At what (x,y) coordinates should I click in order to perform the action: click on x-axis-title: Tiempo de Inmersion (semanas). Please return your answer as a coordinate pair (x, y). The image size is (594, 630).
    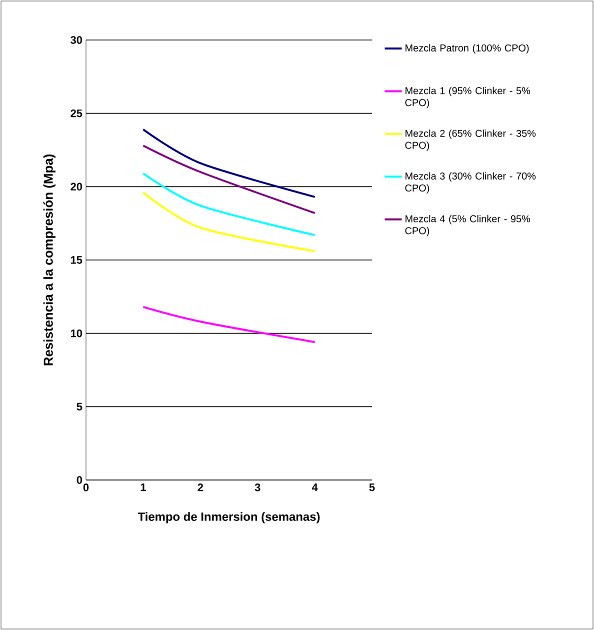
    Looking at the image, I should click on (229, 518).